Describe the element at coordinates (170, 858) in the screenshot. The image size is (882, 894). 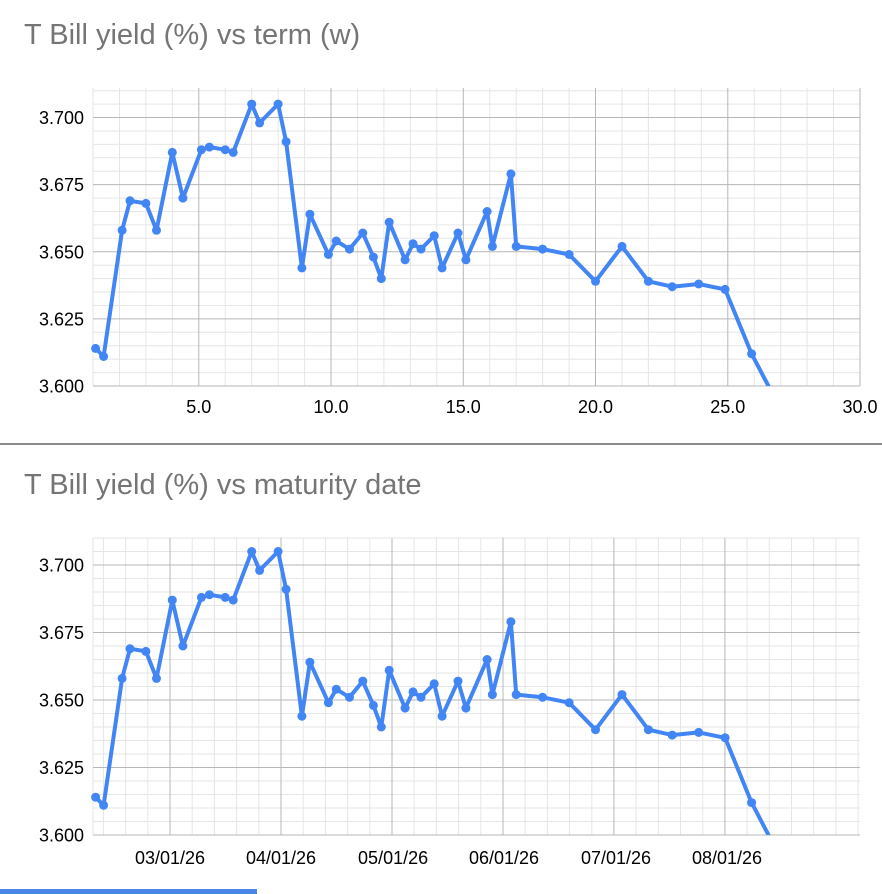
I see `x-axis-tick-label: 03/01/26` at that location.